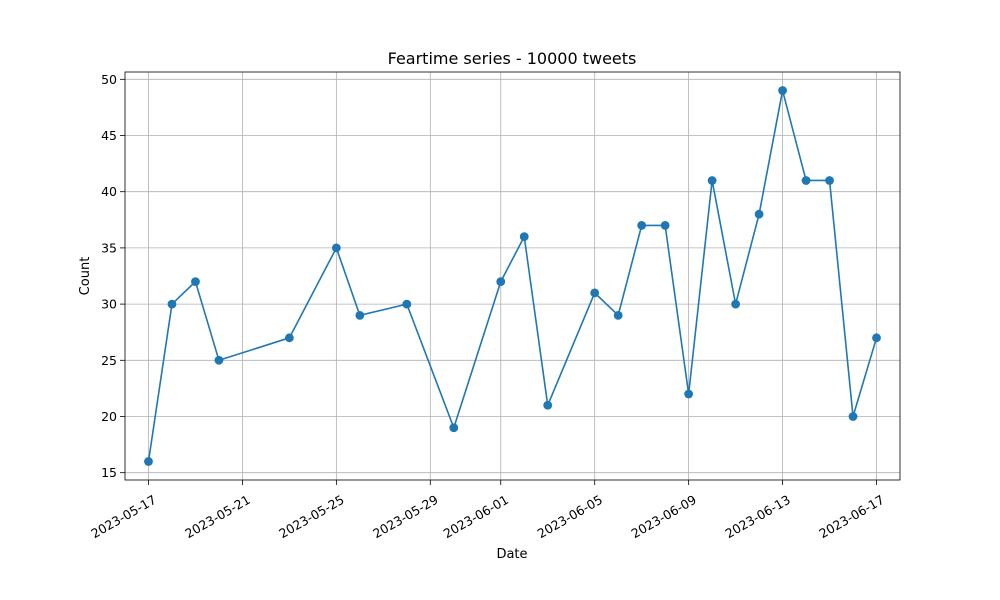  What do you see at coordinates (109, 247) in the screenshot?
I see `y-tick-label: 35` at bounding box center [109, 247].